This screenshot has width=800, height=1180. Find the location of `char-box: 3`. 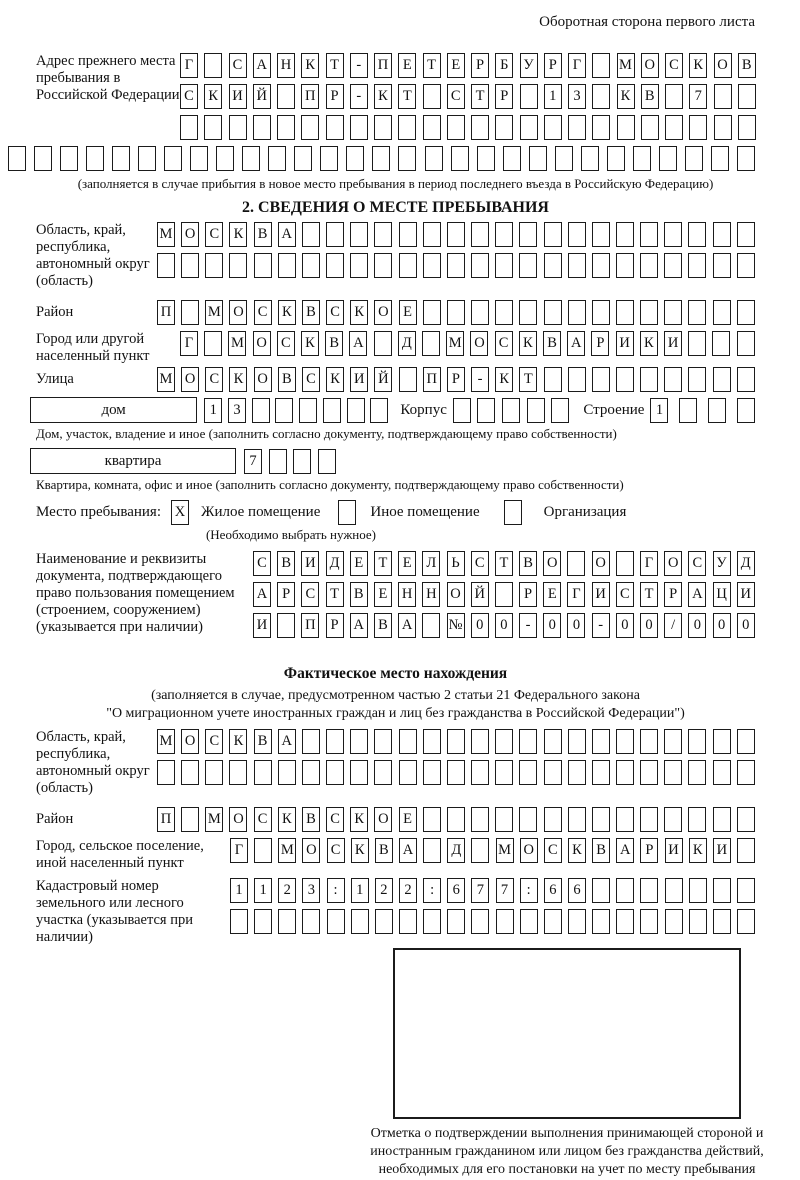

char-box: 3 is located at coordinates (236, 410).